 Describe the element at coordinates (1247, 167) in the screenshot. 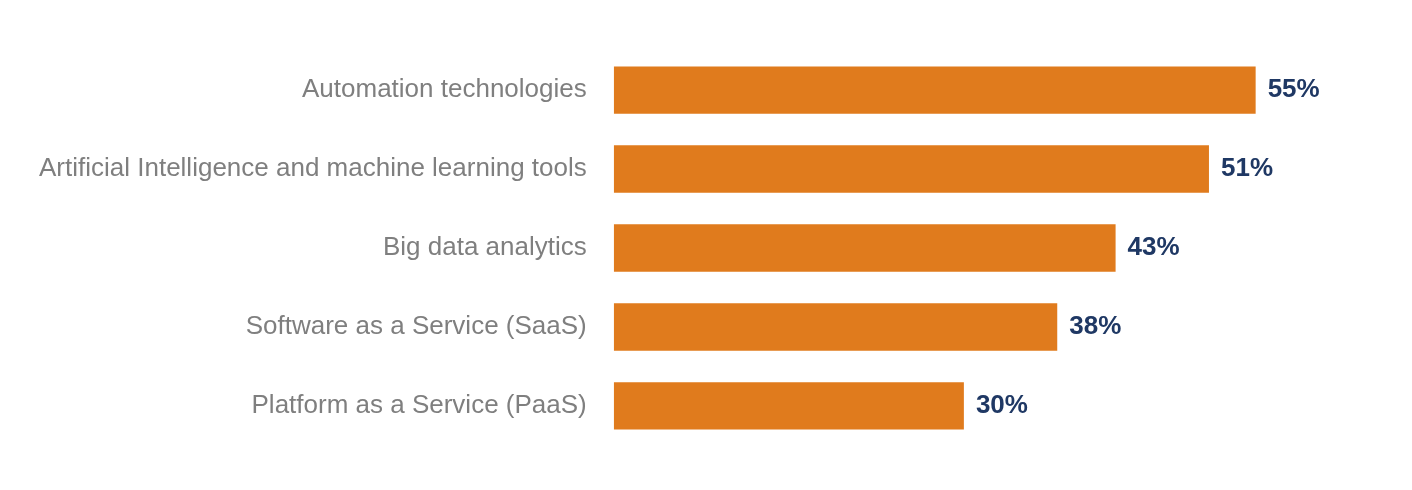

I see `data-label: 51%` at that location.